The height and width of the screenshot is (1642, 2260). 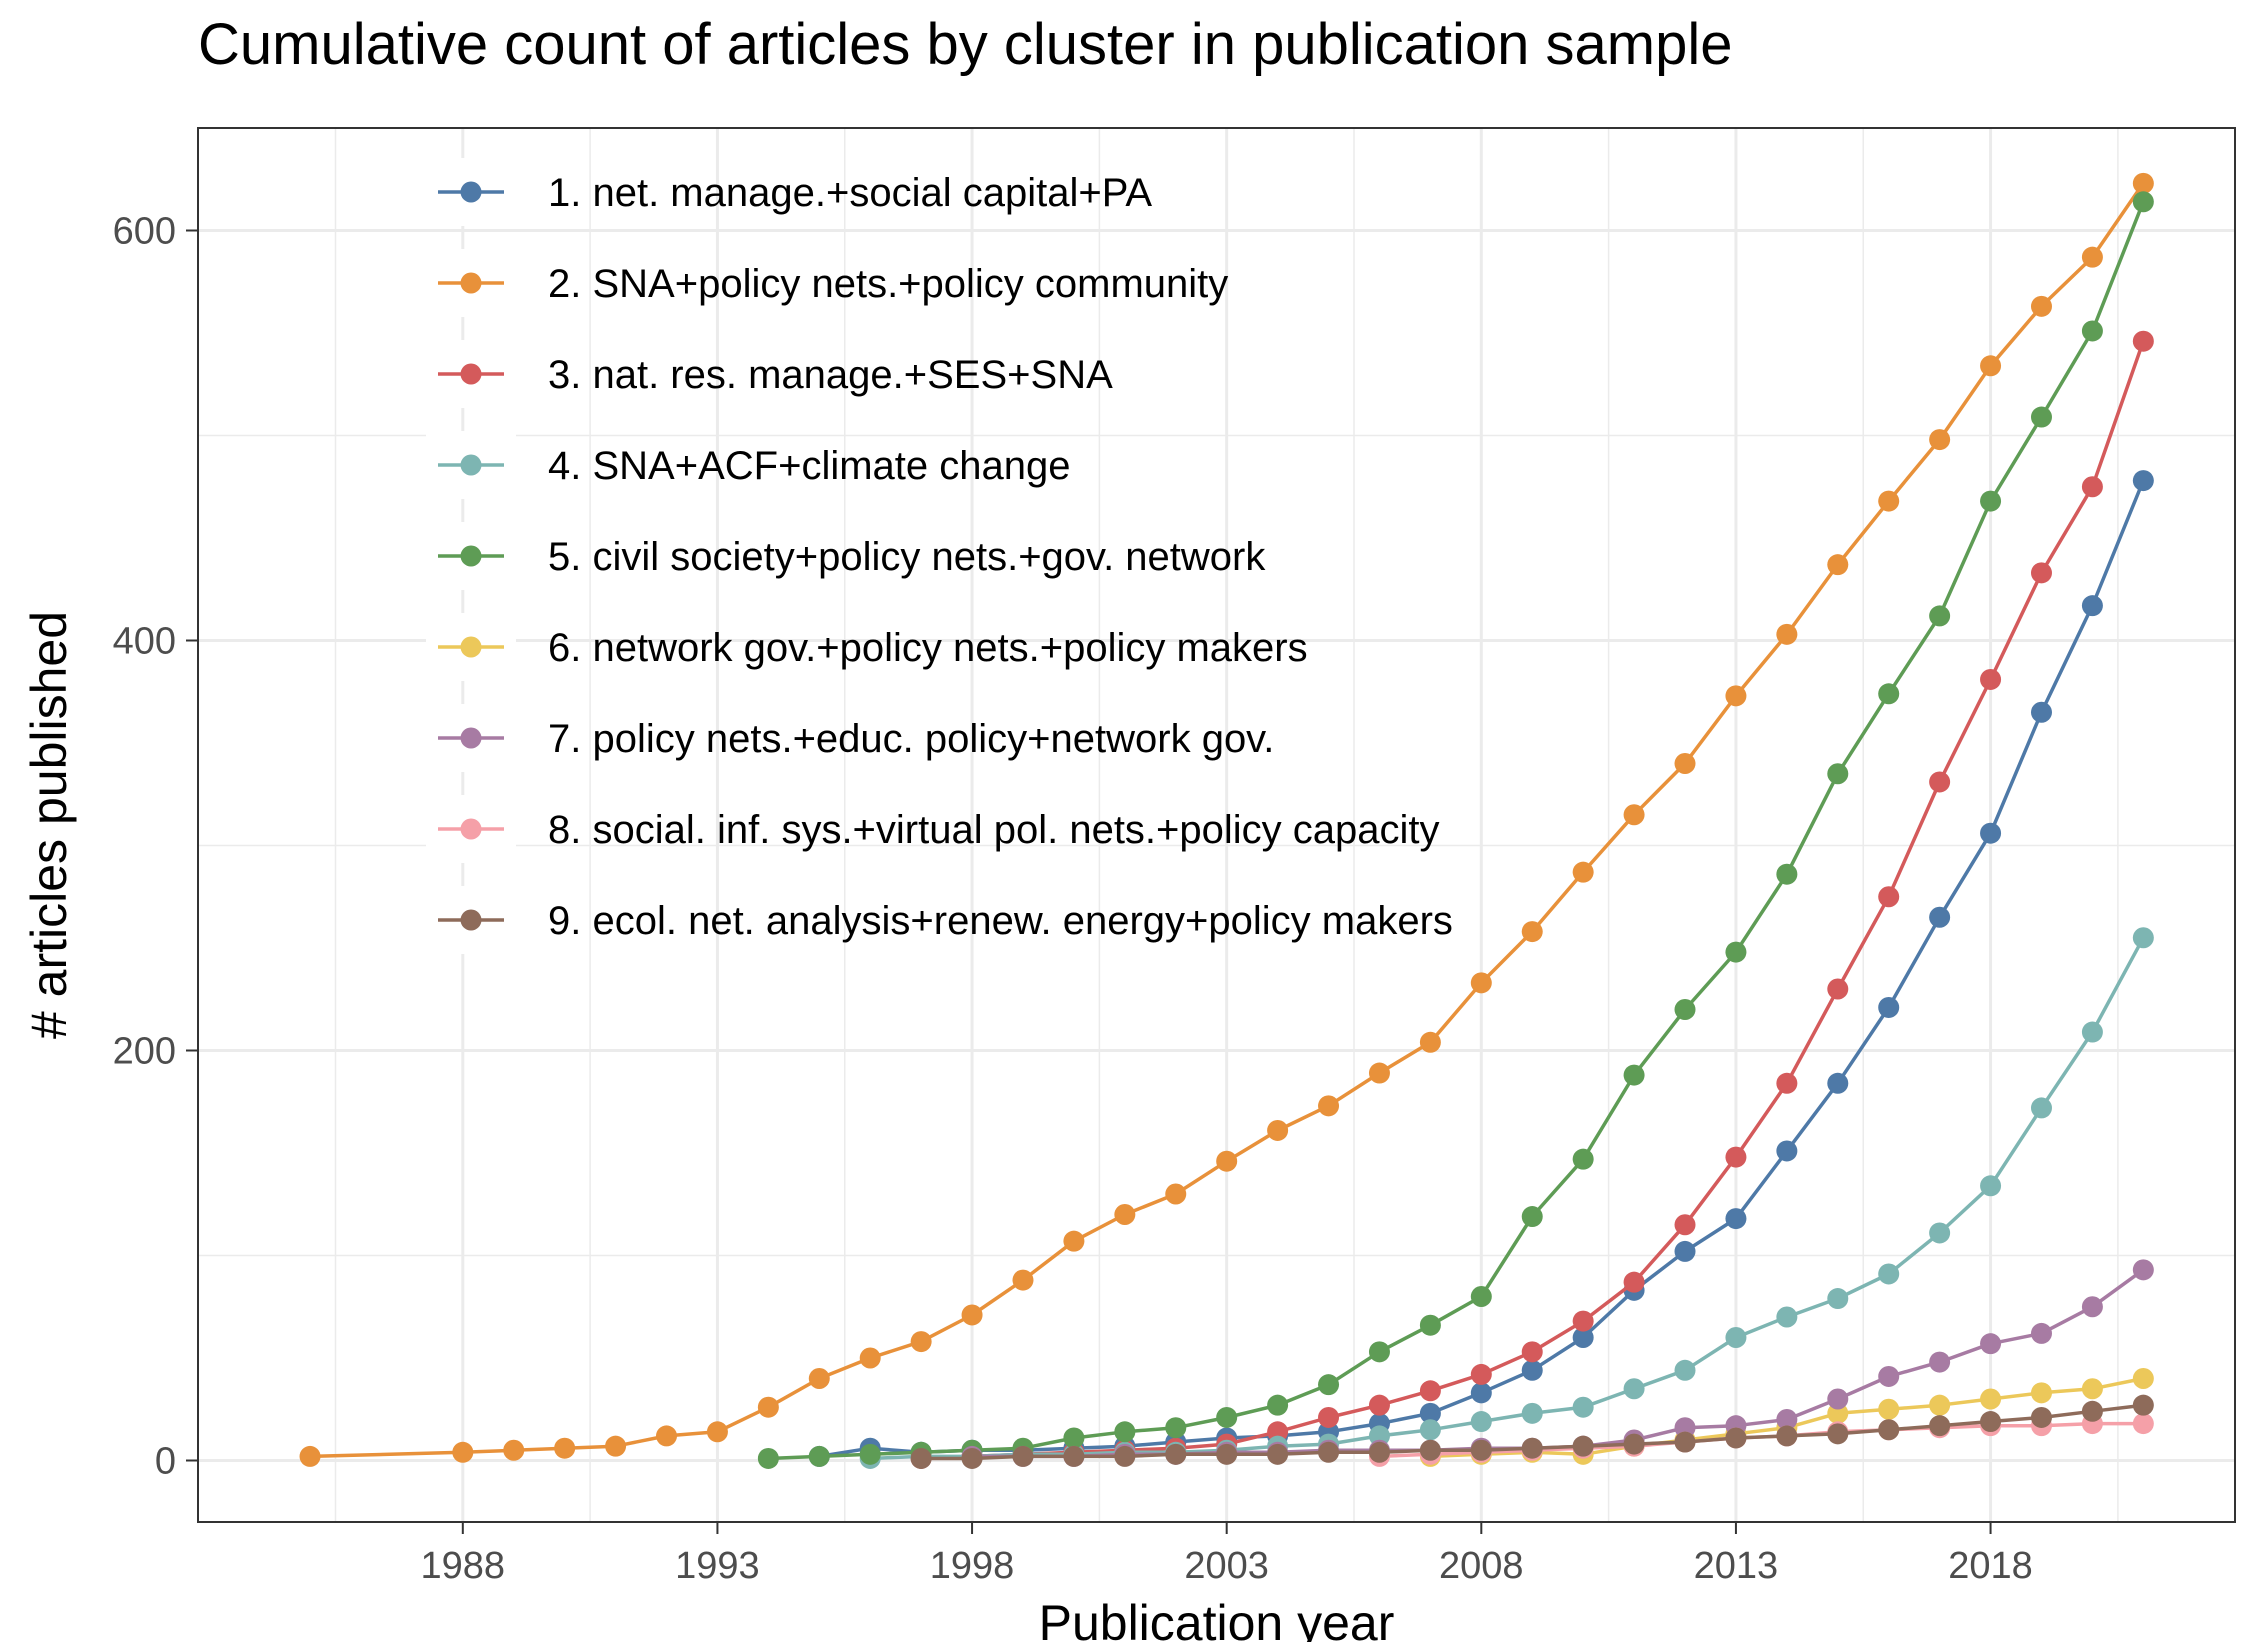 I want to click on x-axis-title: Publication year, so click(x=1217, y=1618).